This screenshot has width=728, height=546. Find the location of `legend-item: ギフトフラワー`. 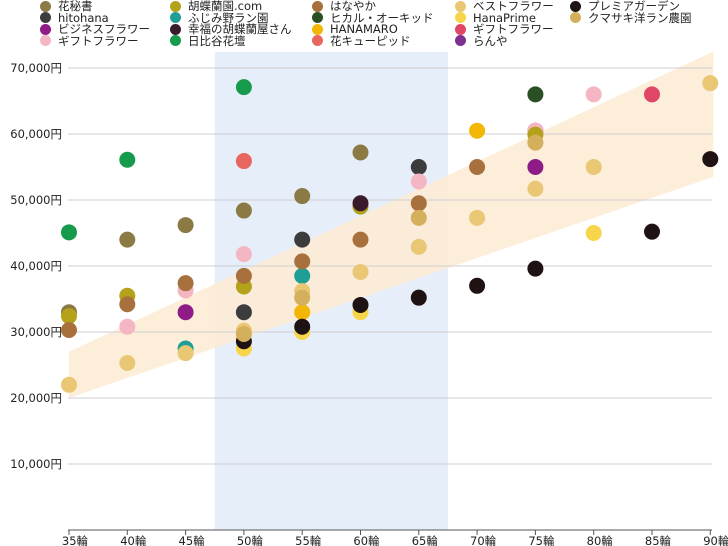

legend-item: ギフトフラワー is located at coordinates (504, 29).